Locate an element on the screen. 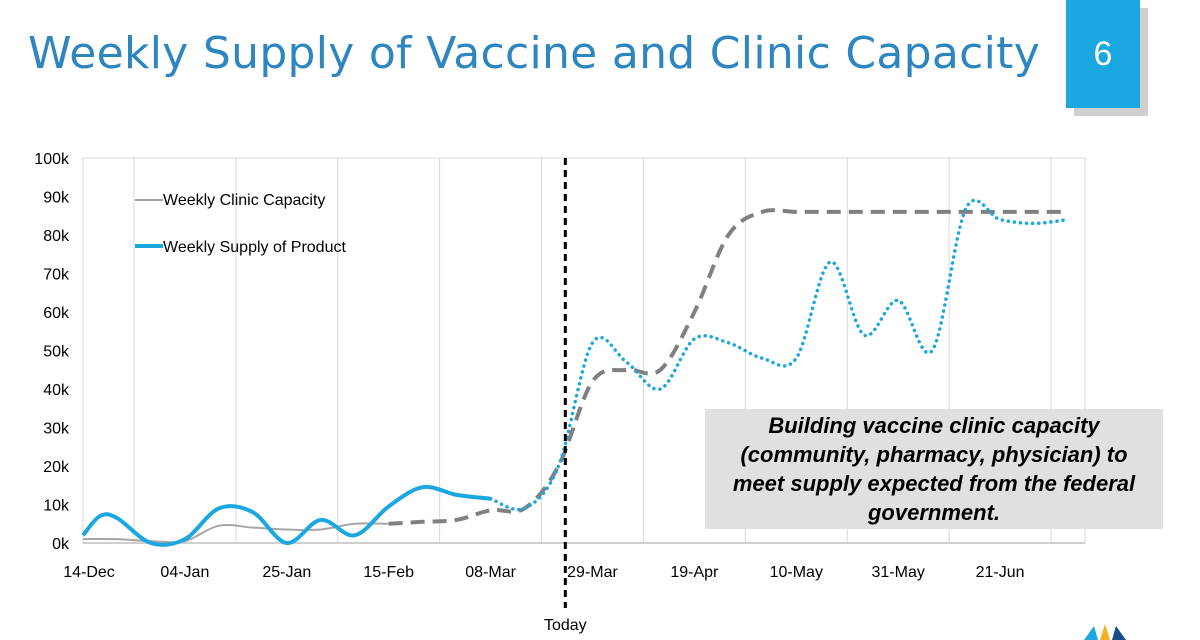  x-tick-label: 29-Mar is located at coordinates (592, 572).